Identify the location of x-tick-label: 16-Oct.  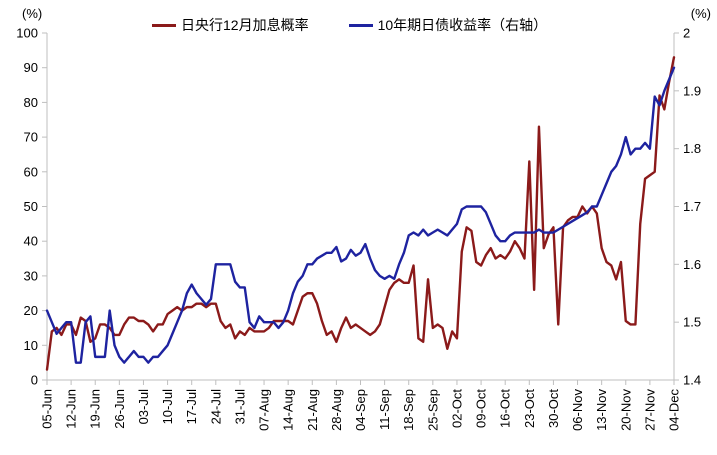
(505, 408).